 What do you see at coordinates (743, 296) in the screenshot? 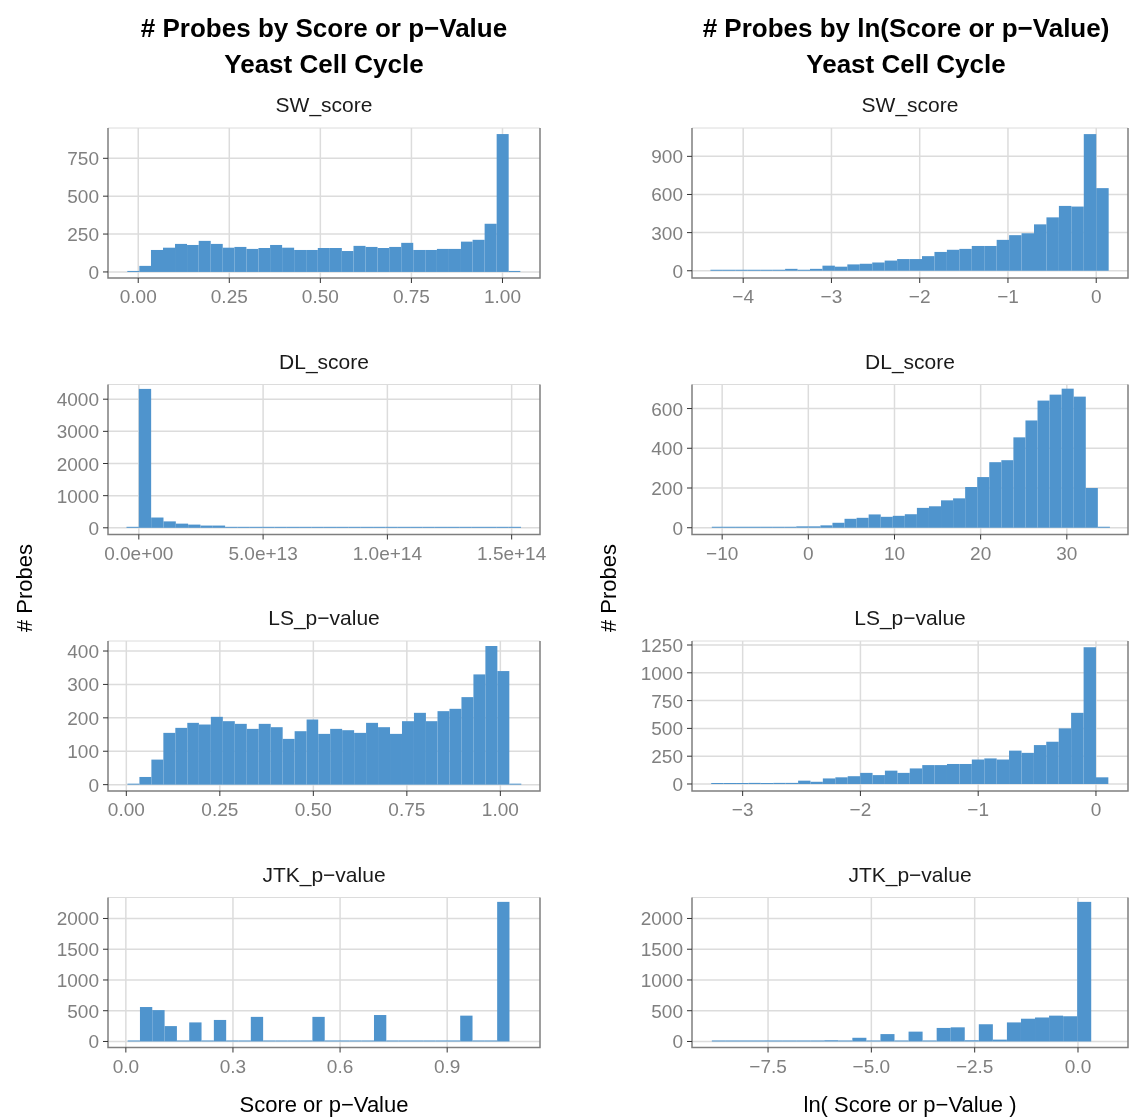
I see `x-tick-label: −4` at bounding box center [743, 296].